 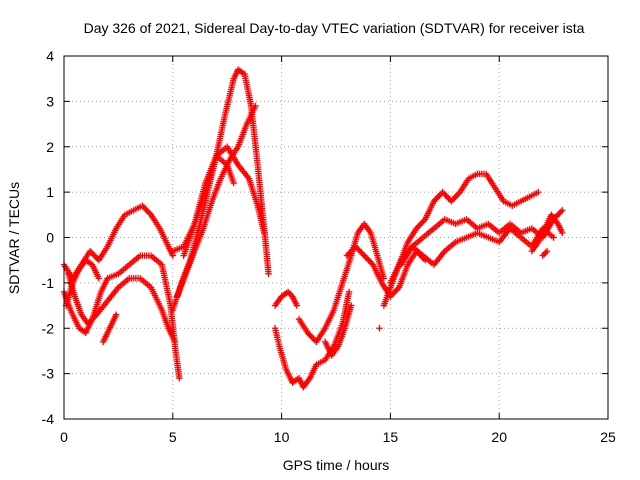 What do you see at coordinates (338, 330) in the screenshot?
I see `series-track-m` at bounding box center [338, 330].